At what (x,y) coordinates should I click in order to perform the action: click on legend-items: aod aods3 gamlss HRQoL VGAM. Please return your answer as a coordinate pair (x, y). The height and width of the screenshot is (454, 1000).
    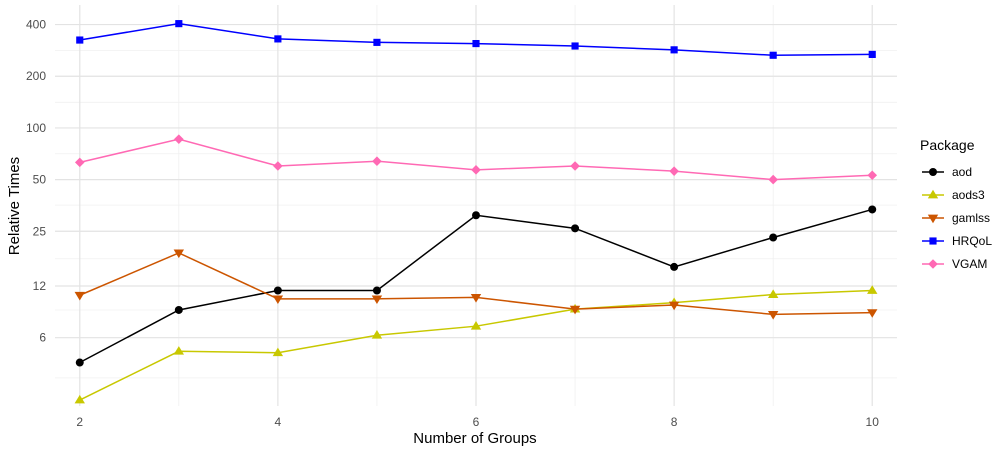
    Looking at the image, I should click on (957, 218).